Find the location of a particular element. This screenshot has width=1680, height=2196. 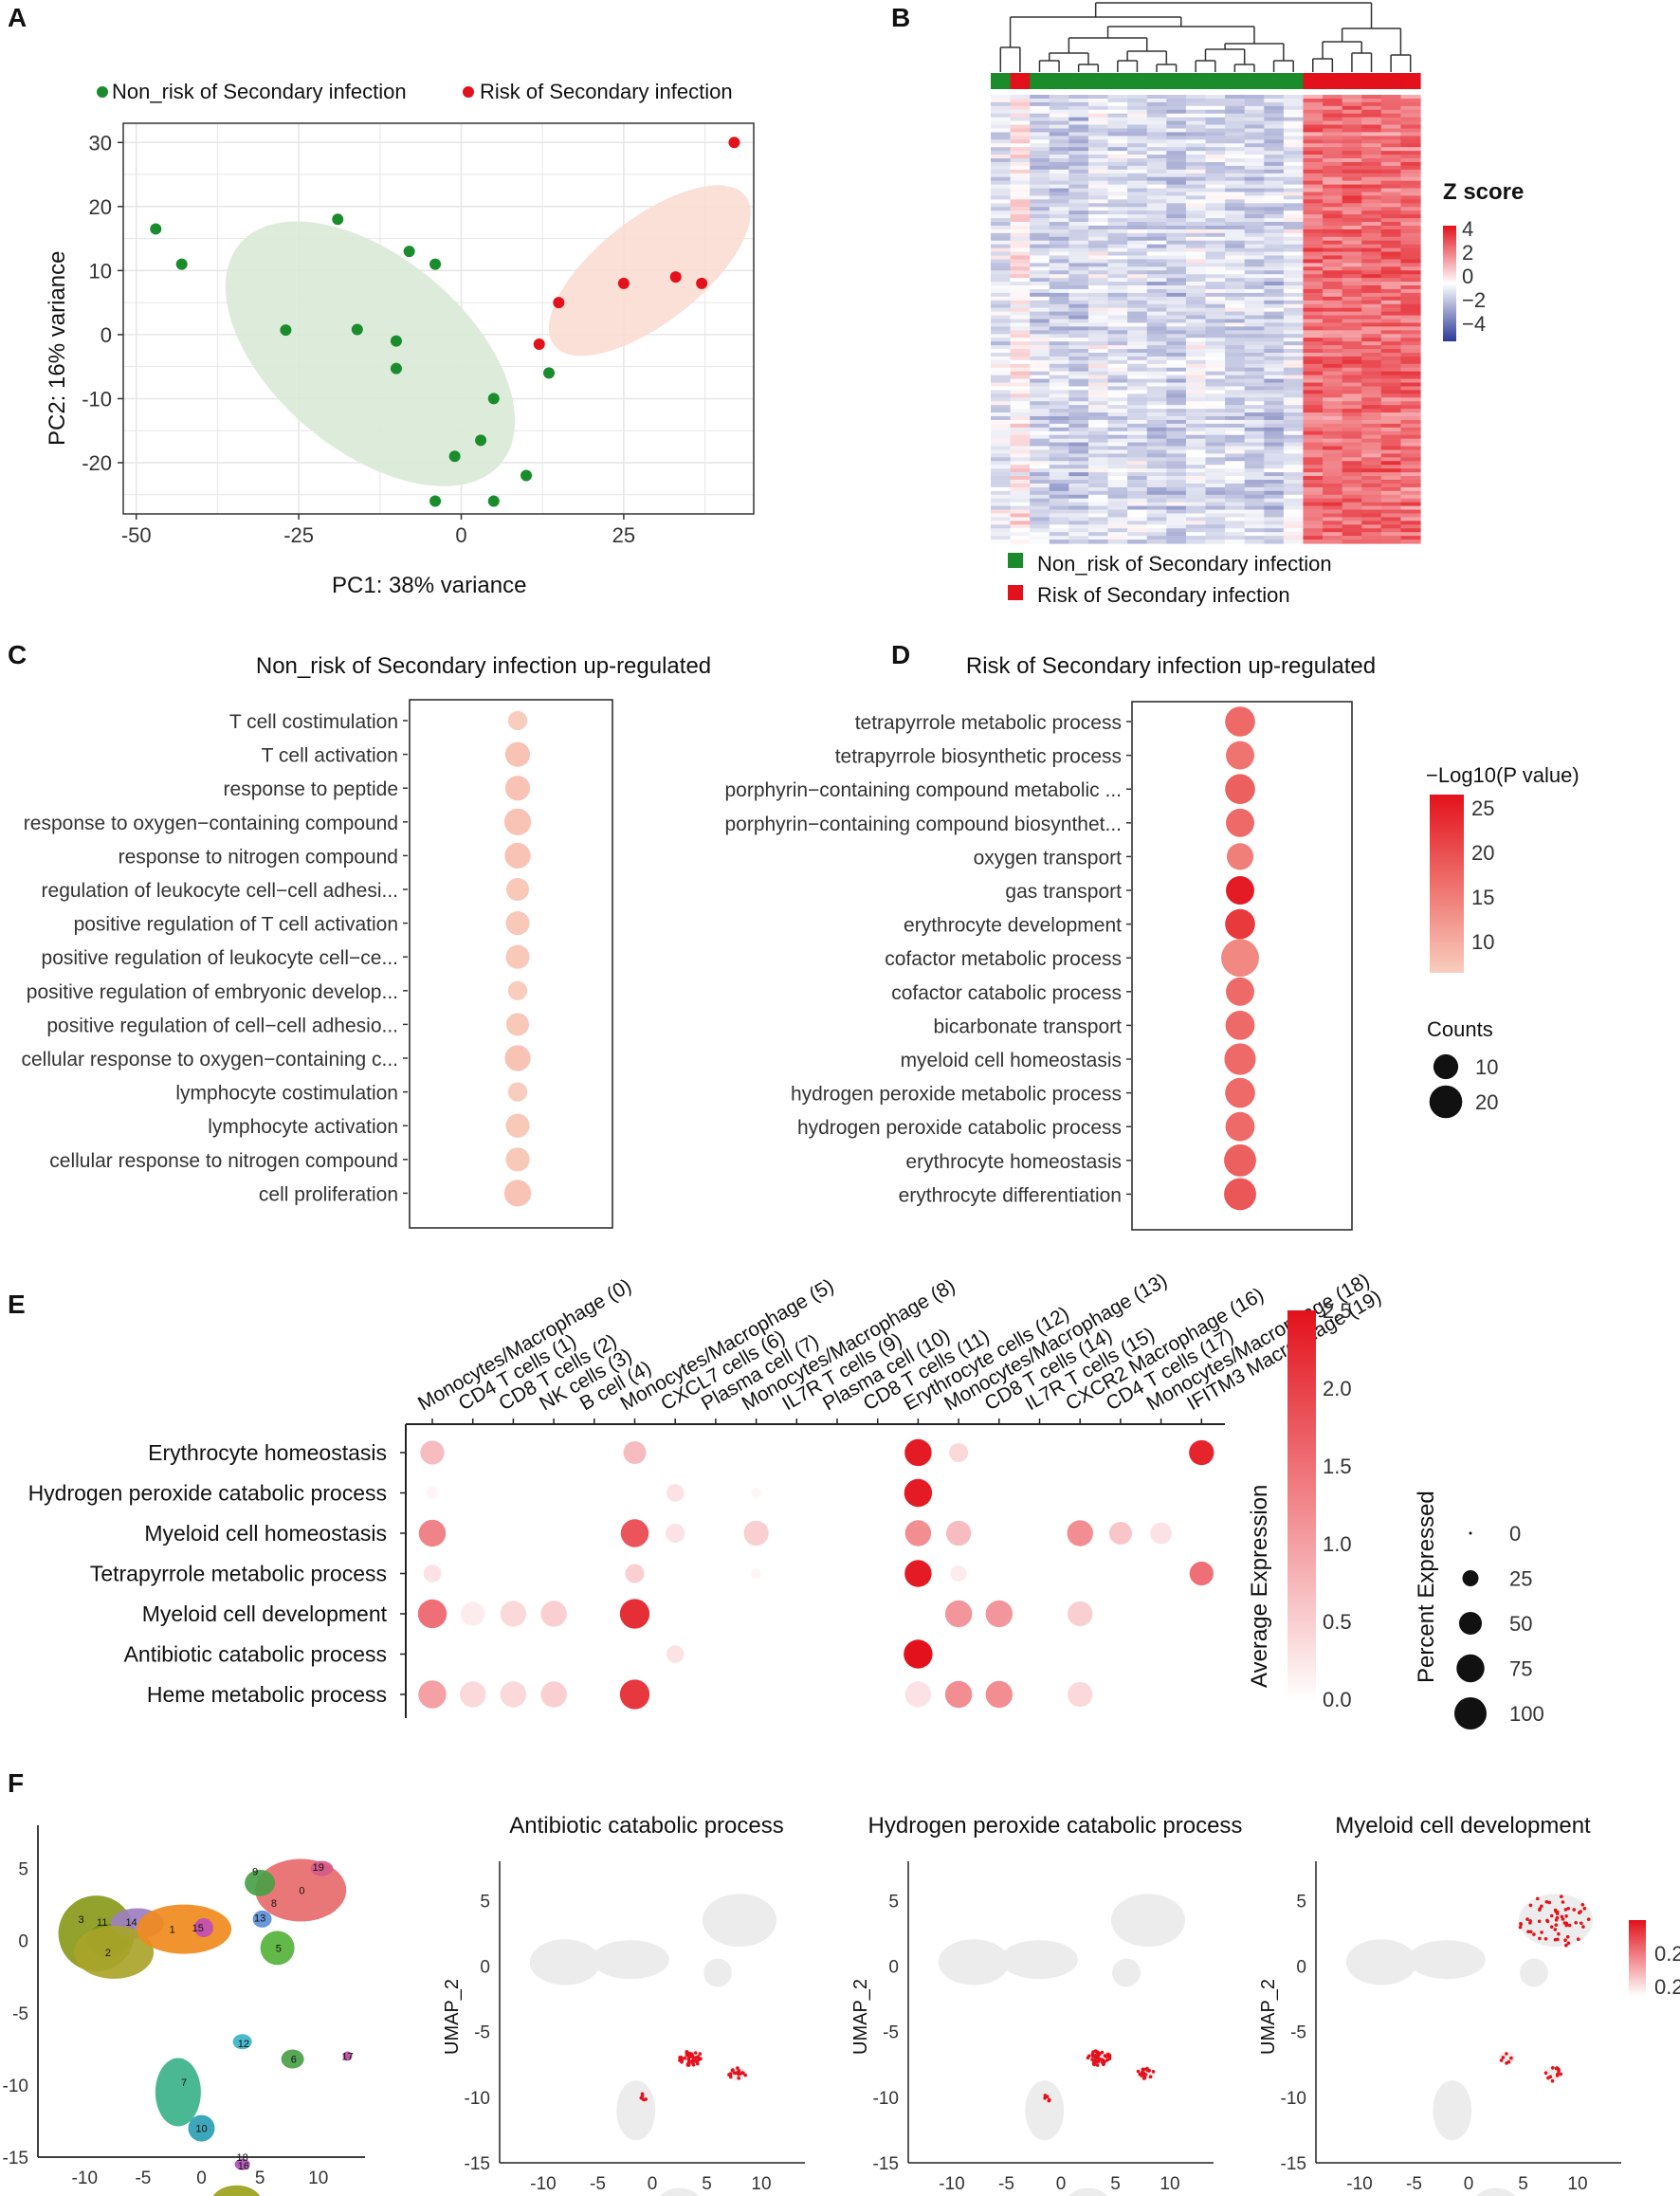

pvalue-legend-title: −Log10(P value) is located at coordinates (1503, 775).